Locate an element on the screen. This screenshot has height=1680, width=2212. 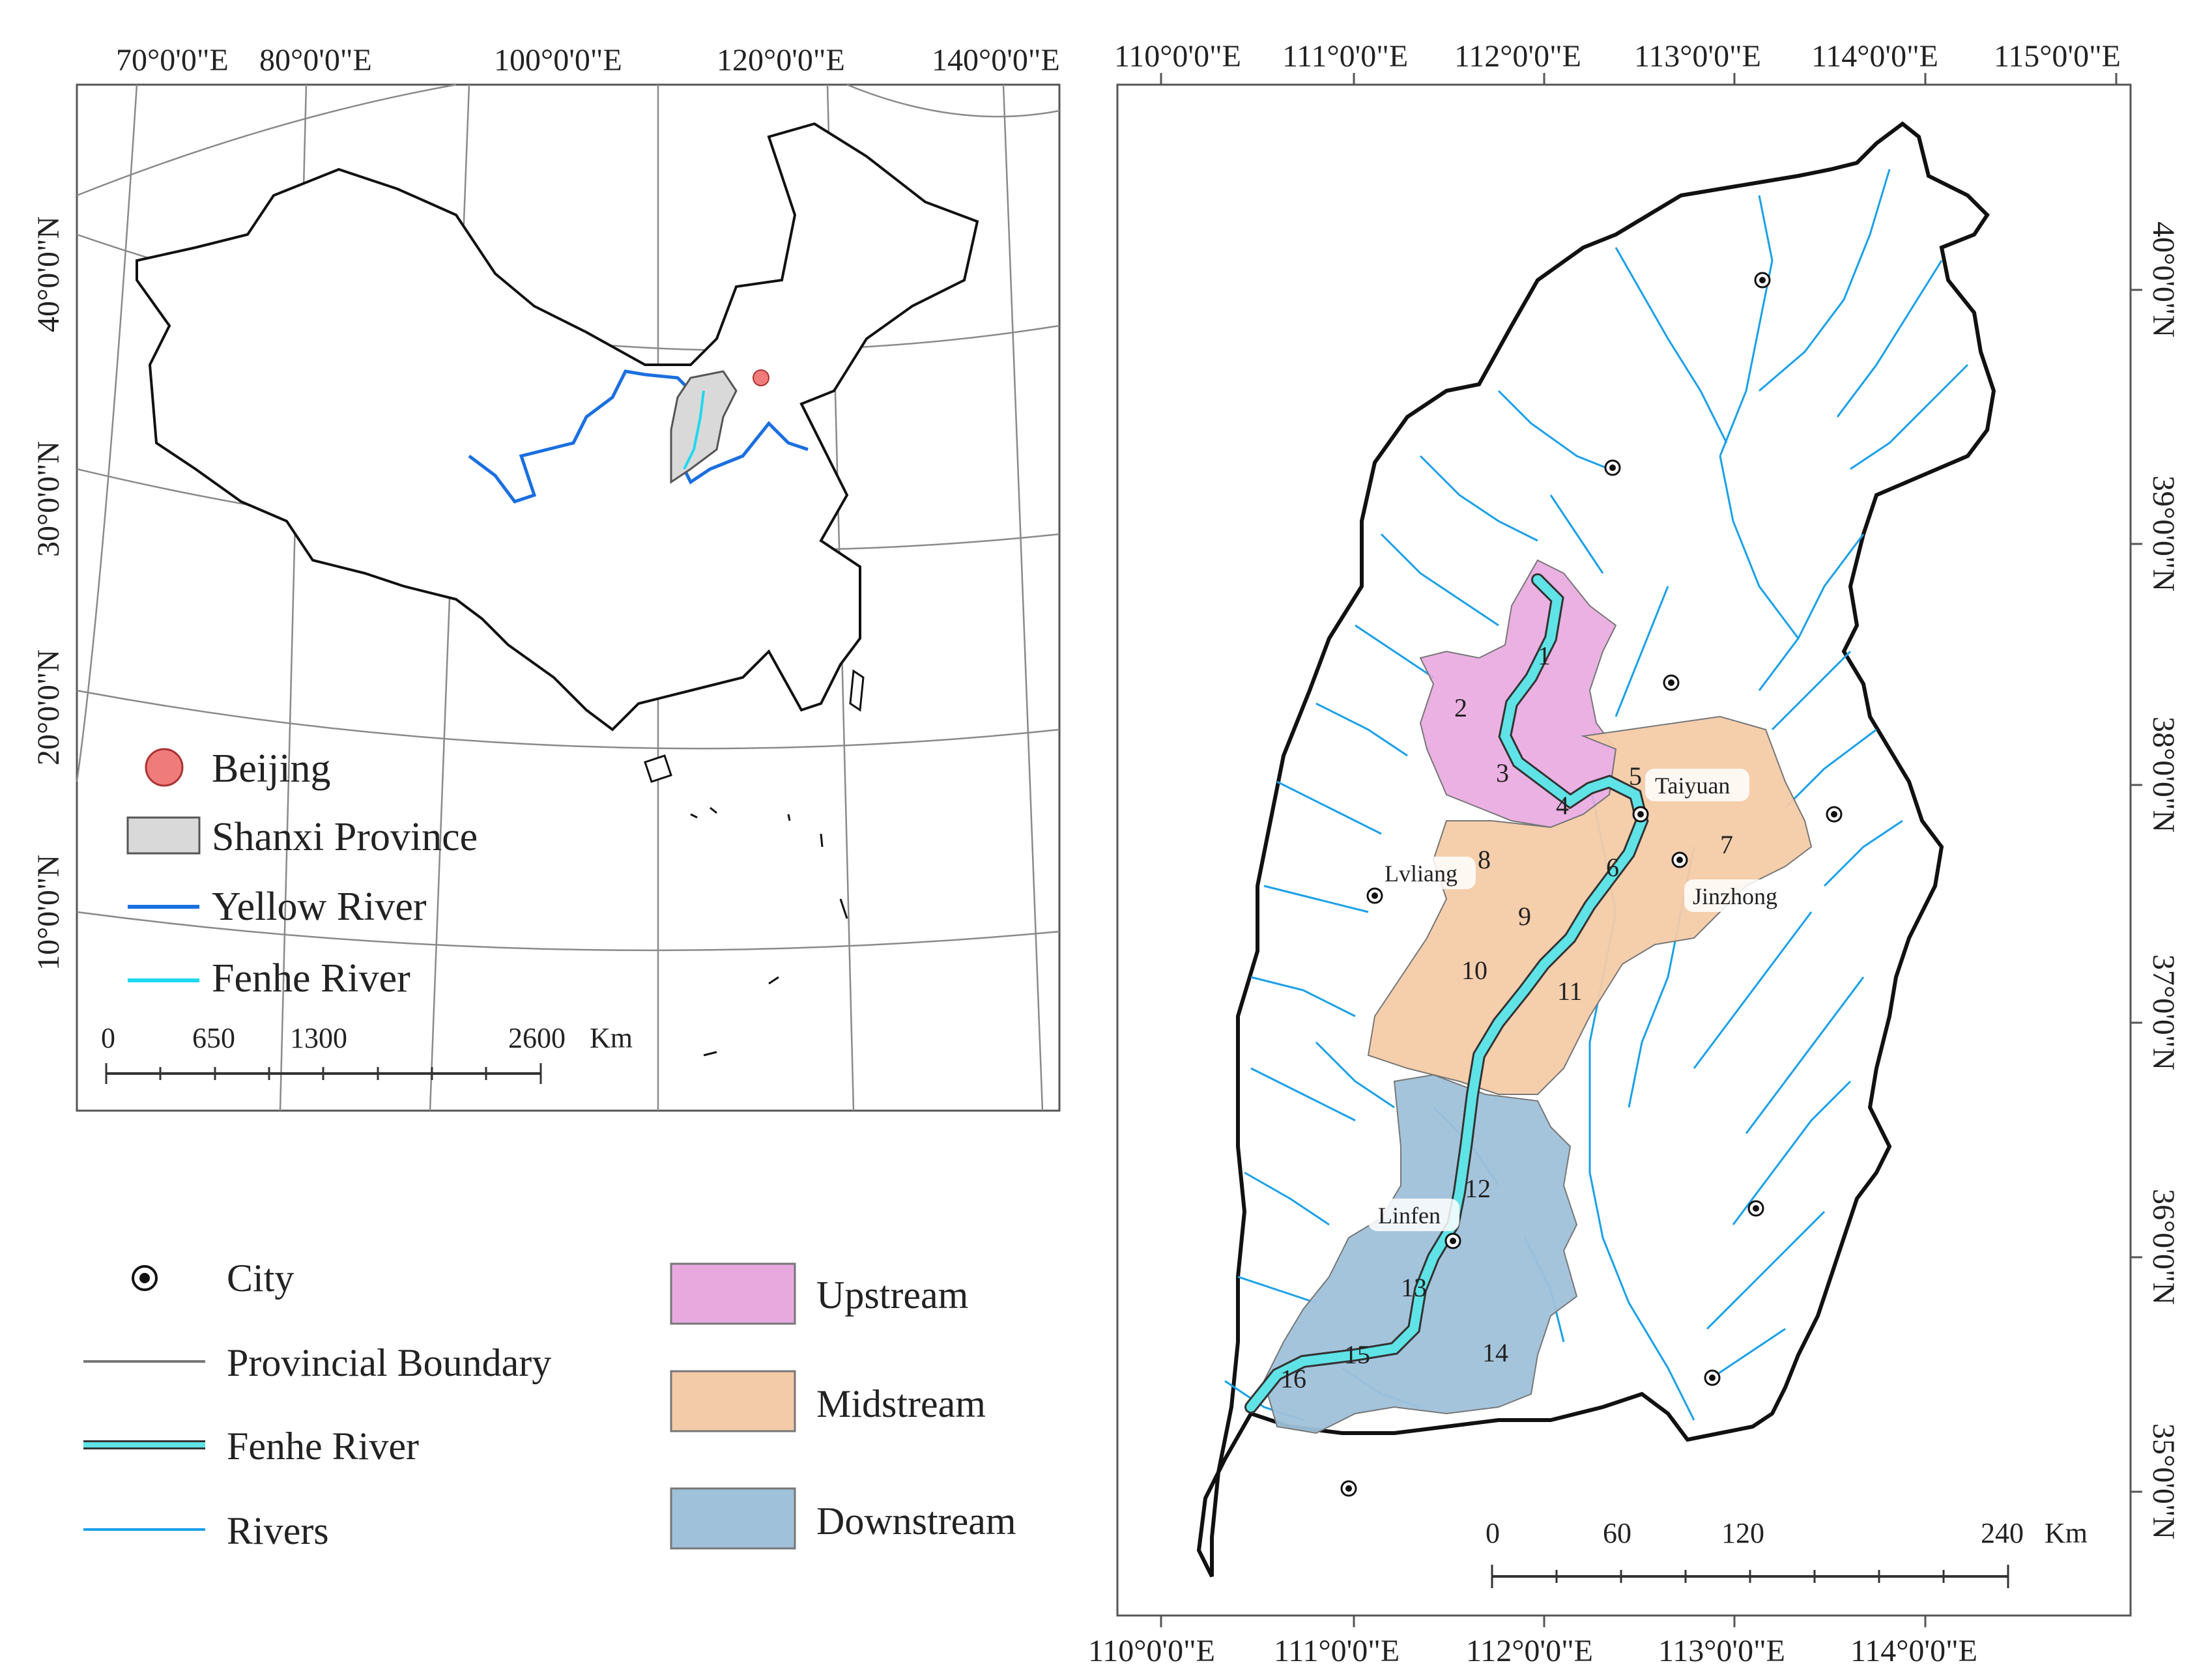
sub-basin-label: 4 is located at coordinates (1562, 805).